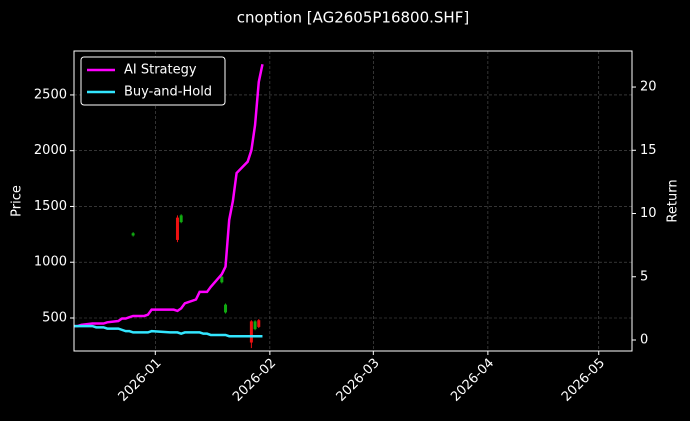  I want to click on y2-tick-label: 15, so click(648, 150).